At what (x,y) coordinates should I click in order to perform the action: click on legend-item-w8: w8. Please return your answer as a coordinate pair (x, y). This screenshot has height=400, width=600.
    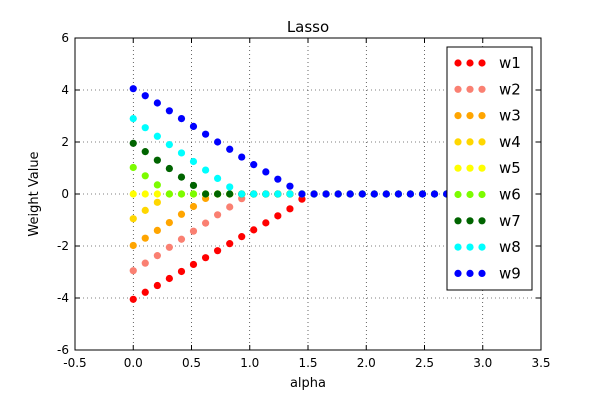
    Looking at the image, I should click on (487, 247).